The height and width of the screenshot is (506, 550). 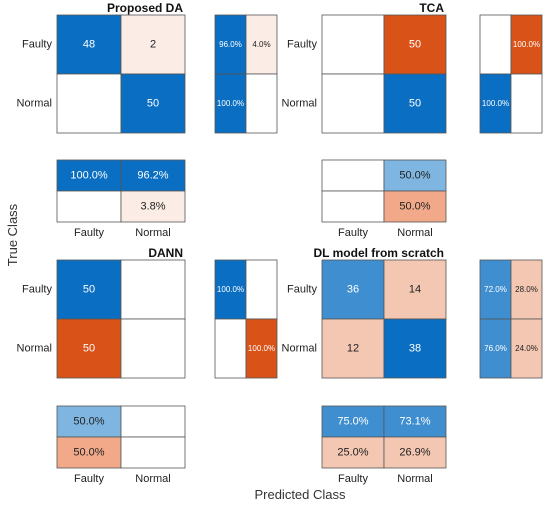 I want to click on chart-title: Proposed DA, so click(x=145, y=8).